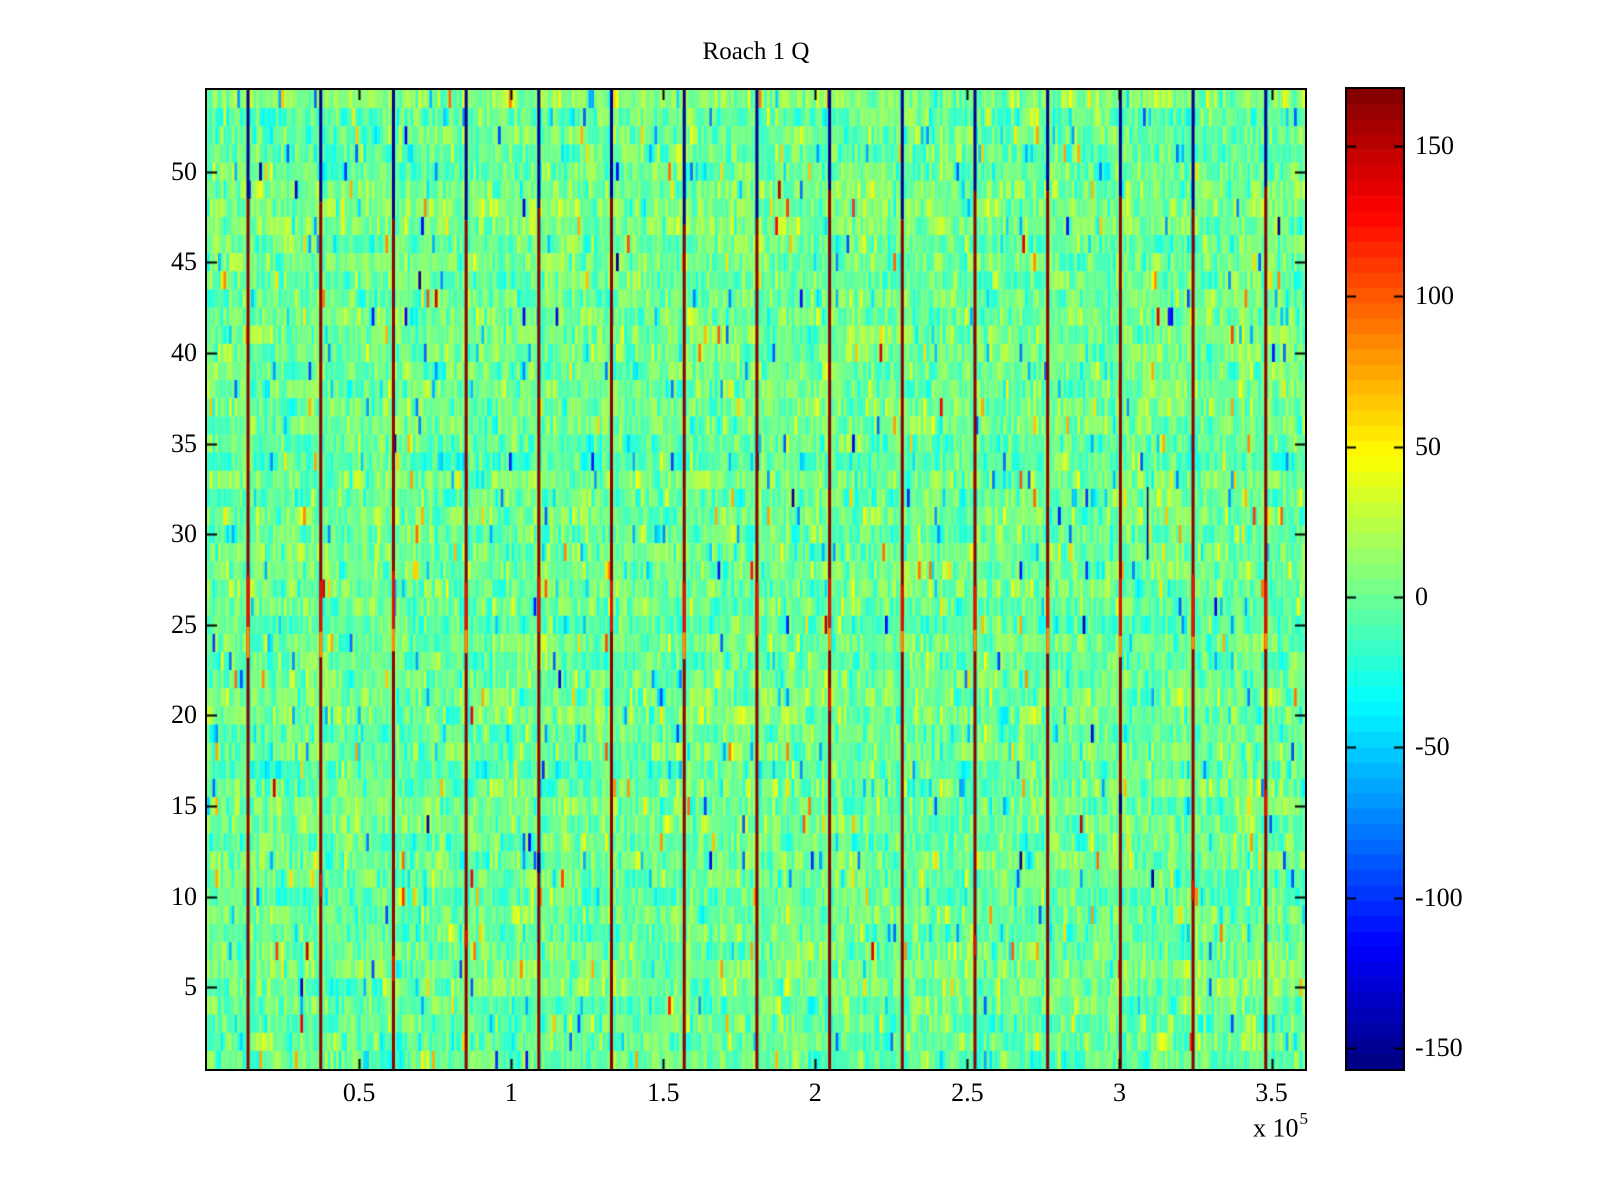  I want to click on y-tick-label: 10, so click(184, 896).